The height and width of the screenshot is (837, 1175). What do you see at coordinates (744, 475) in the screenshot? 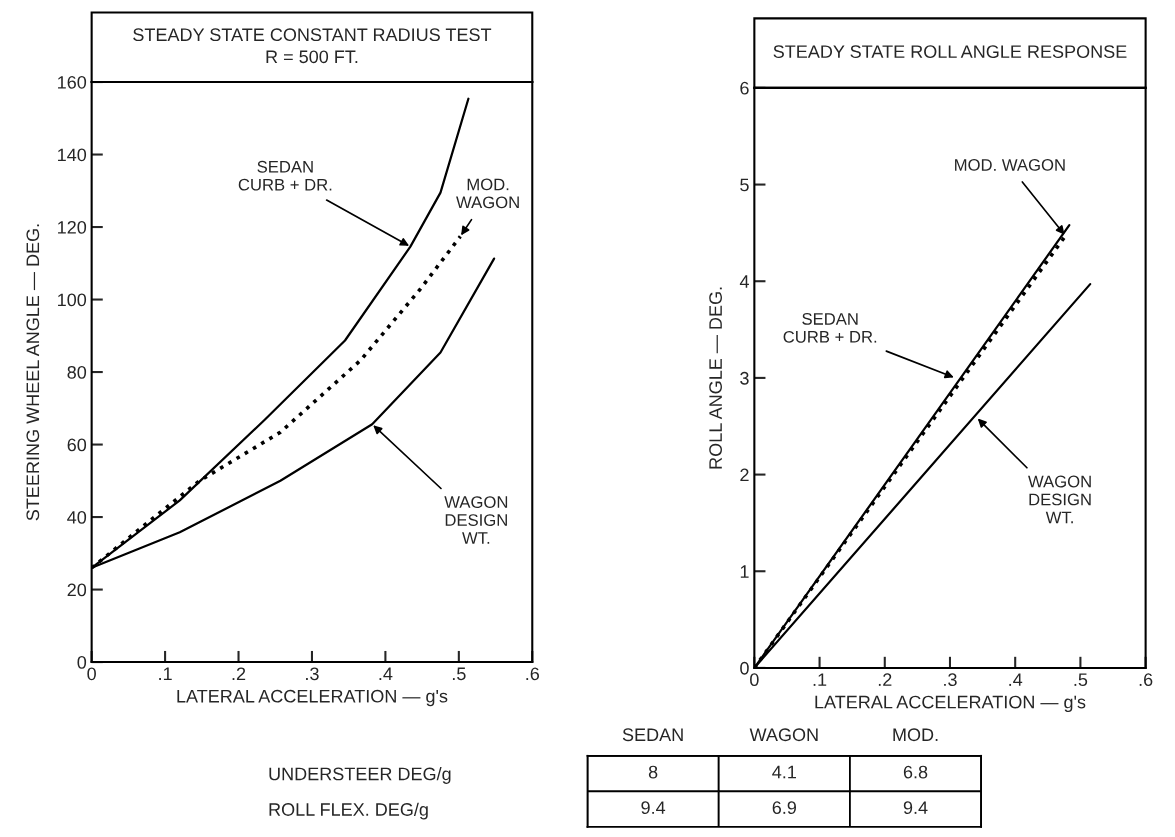
I see `y-tick-label: 2` at bounding box center [744, 475].